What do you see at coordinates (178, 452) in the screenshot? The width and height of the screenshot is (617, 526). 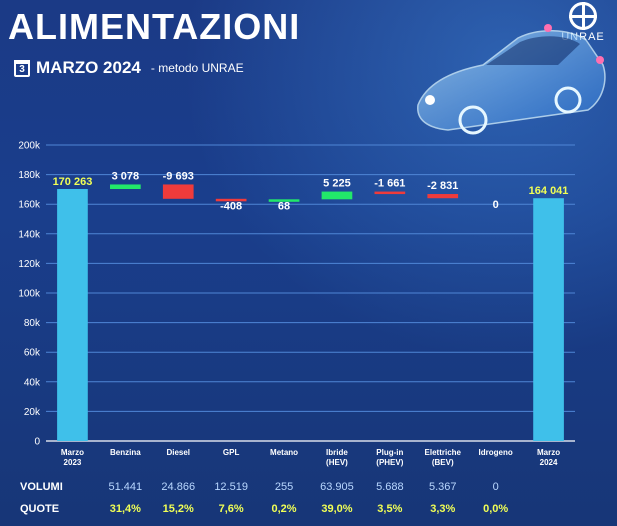 I see `x-tick-label: Diesel` at bounding box center [178, 452].